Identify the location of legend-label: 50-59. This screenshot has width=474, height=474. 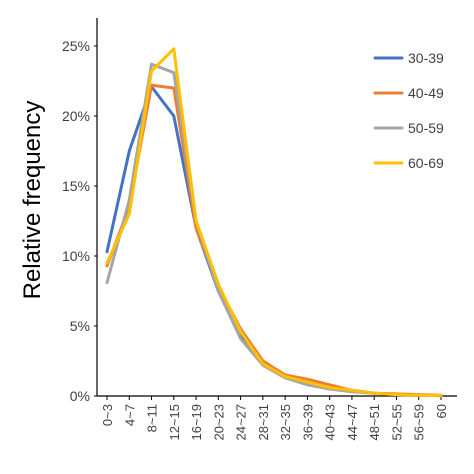
(426, 128).